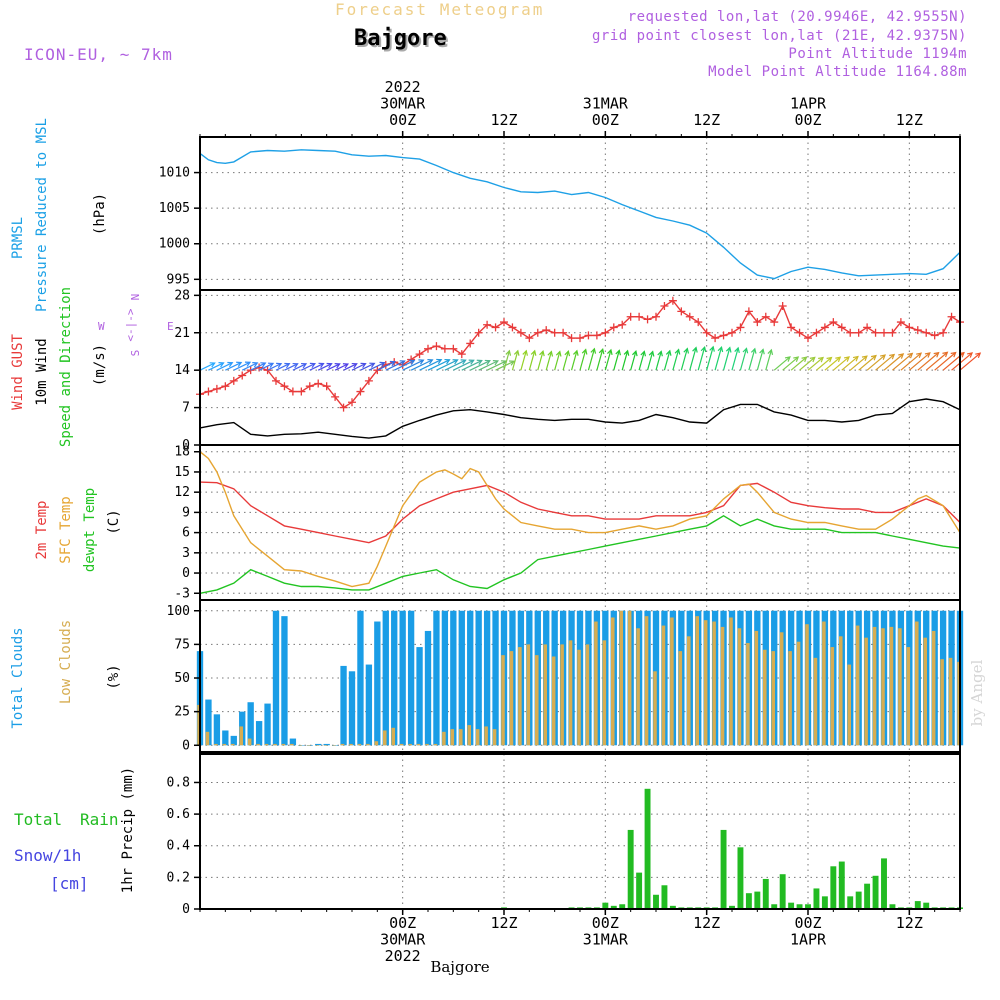  Describe the element at coordinates (66, 662) in the screenshot. I see `low-clouds-label: Low Clouds` at that location.